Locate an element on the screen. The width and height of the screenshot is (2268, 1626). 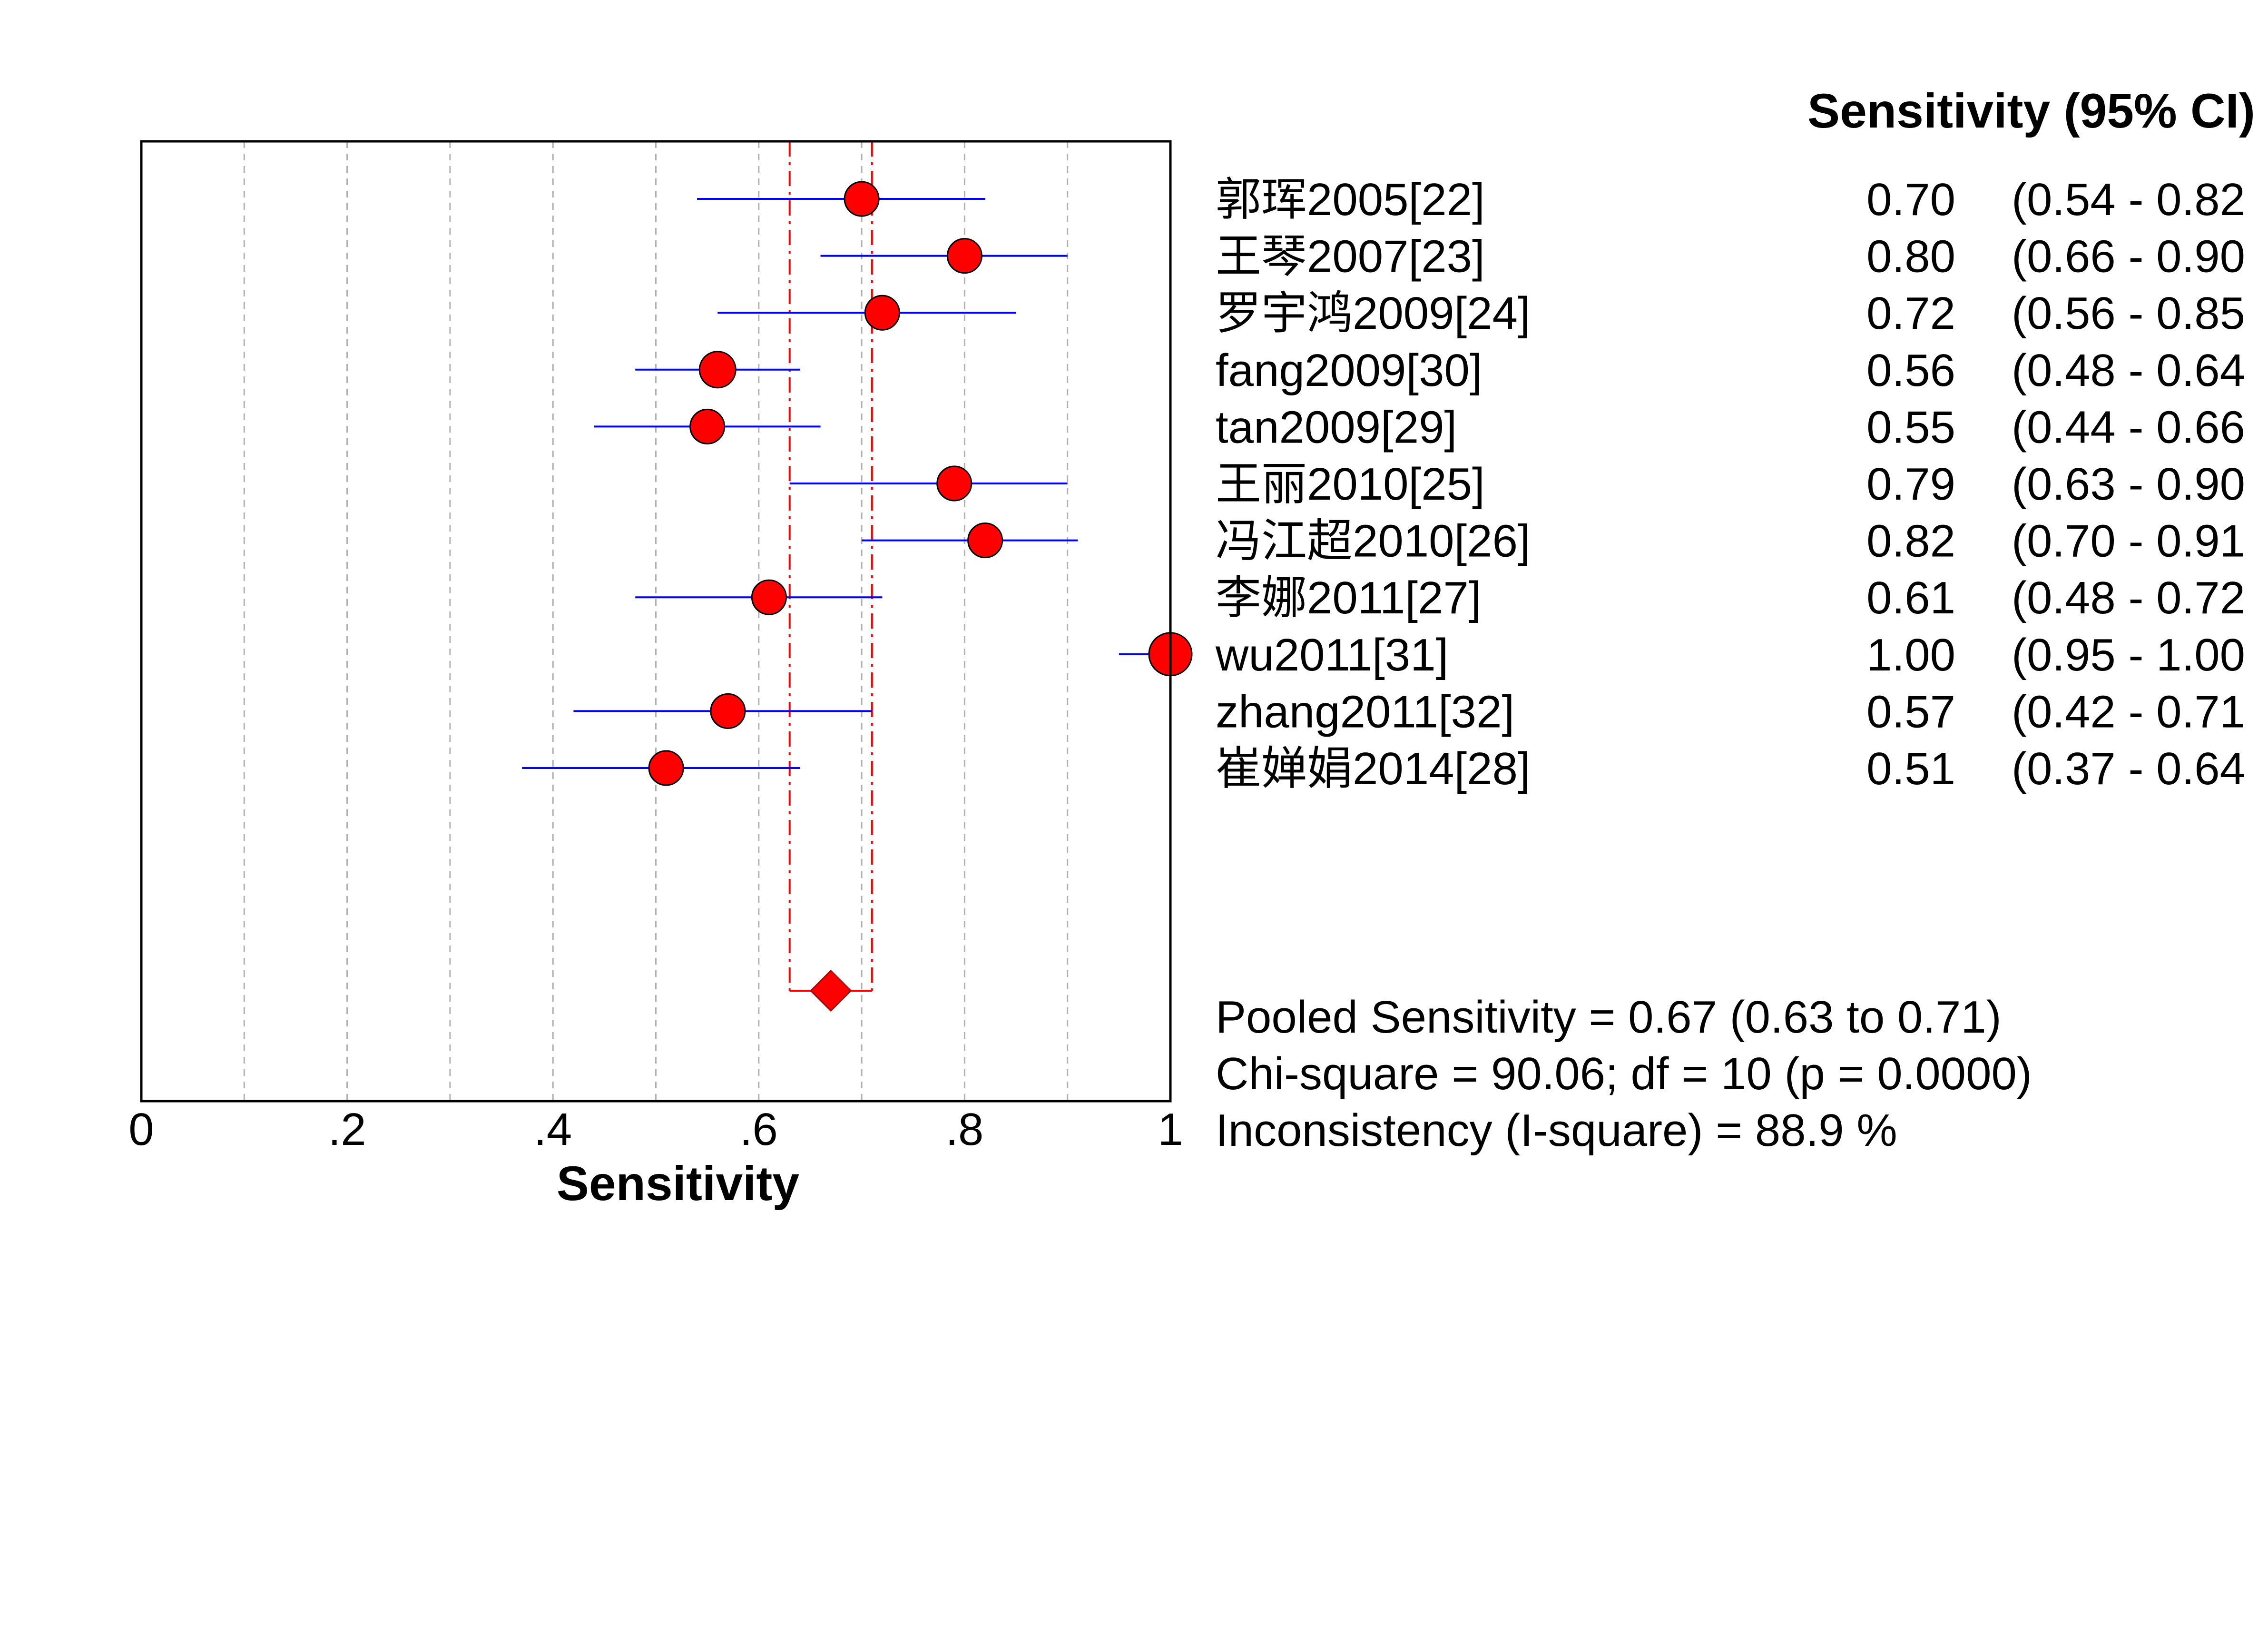
study-value: 0.79 is located at coordinates (1910, 485).